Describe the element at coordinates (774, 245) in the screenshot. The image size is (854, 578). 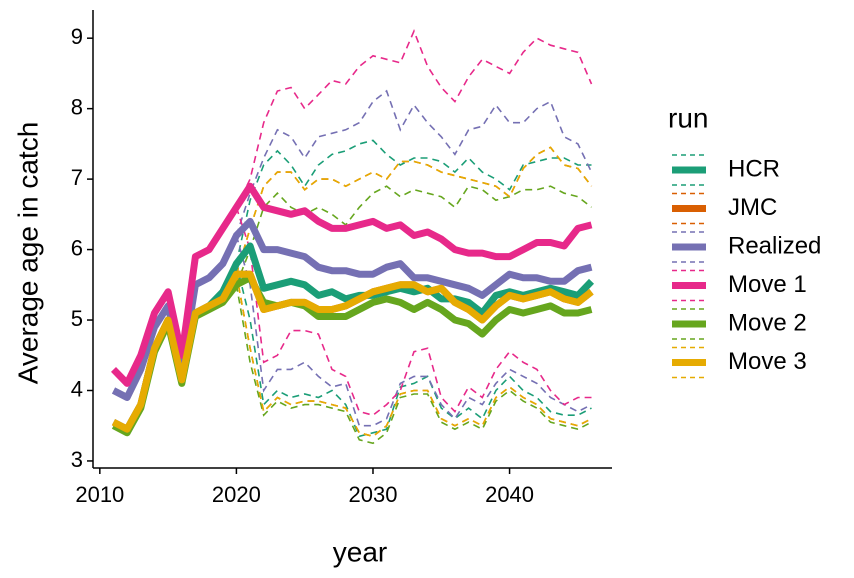
I see `legend-label: Realized` at that location.